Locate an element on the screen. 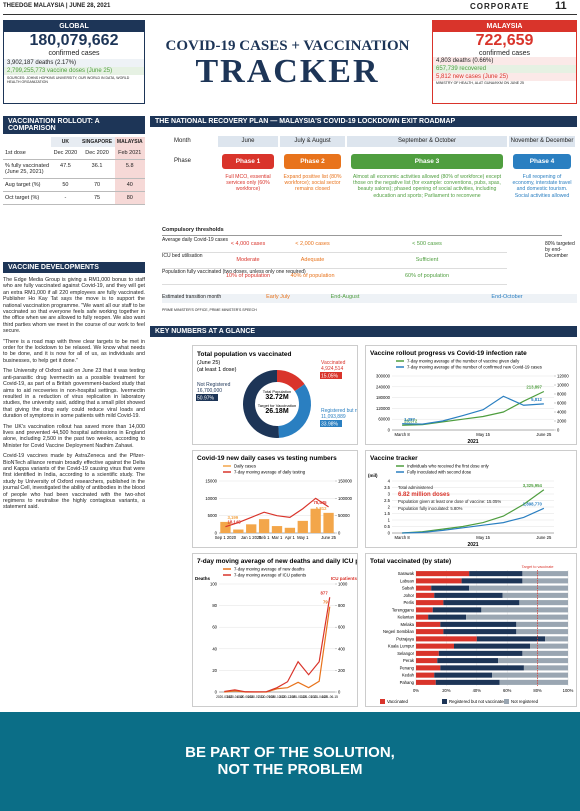 The width and height of the screenshot is (580, 811). y2-tick-label: 6000 is located at coordinates (562, 403).